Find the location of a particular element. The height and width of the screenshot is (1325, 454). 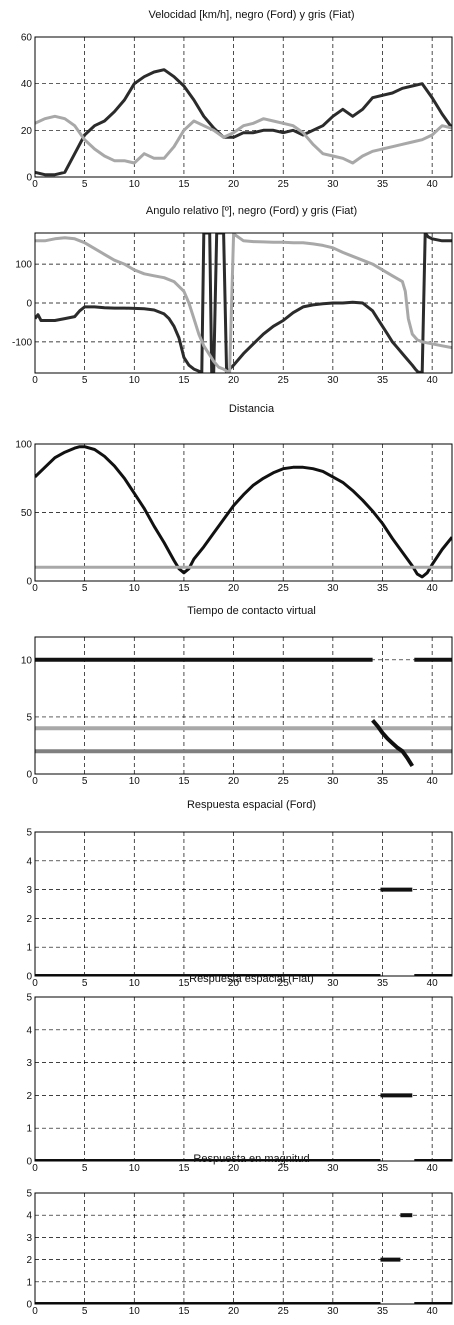

chart-3: Distancia 0 5 10 15 20 25 30 35 40 0 50 100 is located at coordinates (234, 498).